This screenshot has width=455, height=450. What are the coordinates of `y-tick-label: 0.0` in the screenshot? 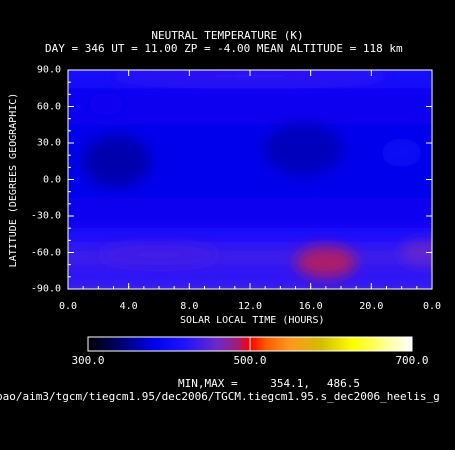 It's located at (51, 179).